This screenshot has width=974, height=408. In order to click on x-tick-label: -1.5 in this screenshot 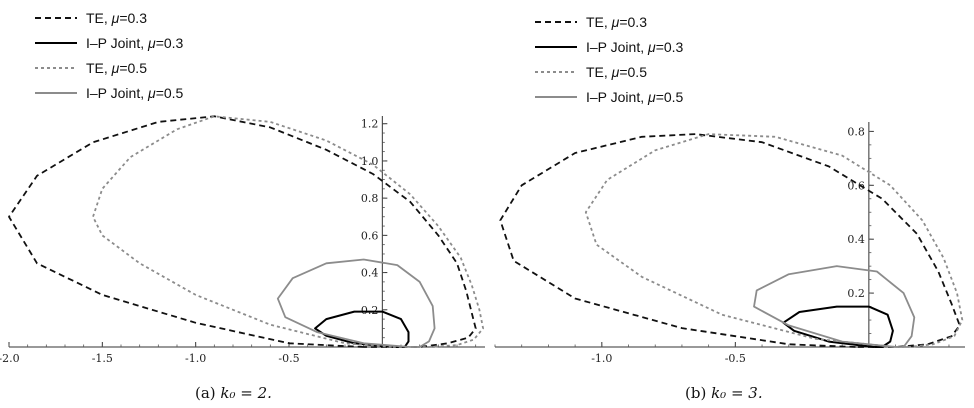, I will do `click(102, 358)`.